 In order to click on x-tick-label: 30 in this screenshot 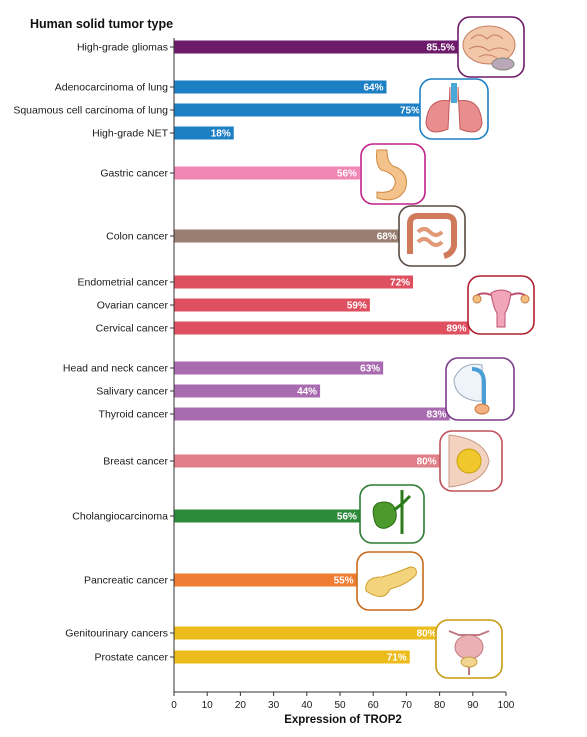, I will do `click(274, 705)`.